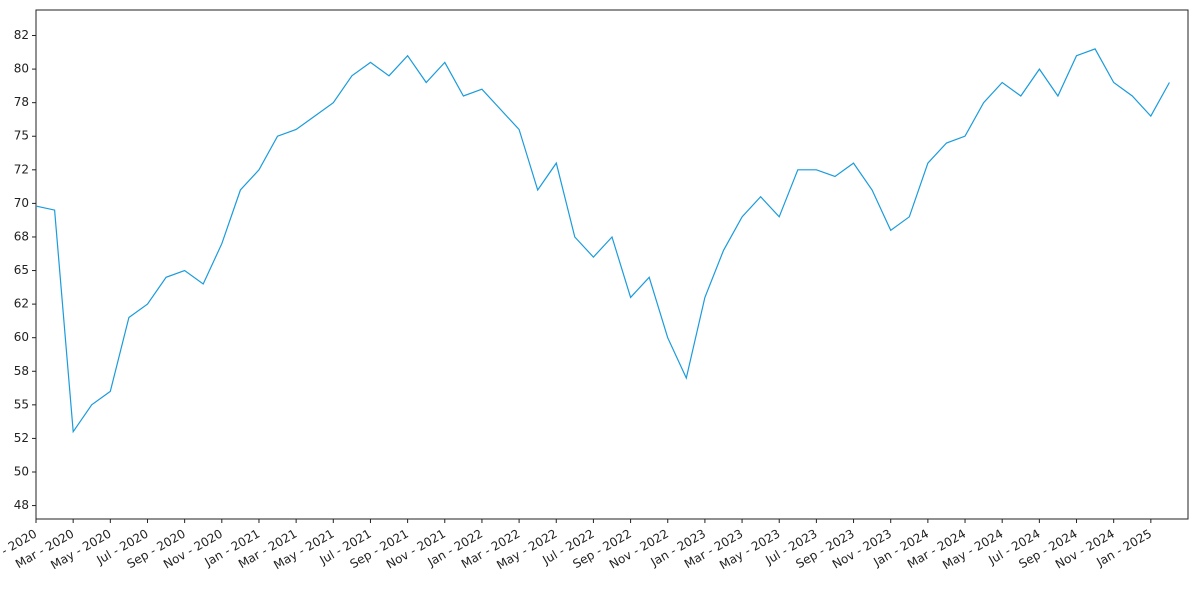 The height and width of the screenshot is (600, 1200). What do you see at coordinates (21, 337) in the screenshot?
I see `y-tick-label: 60` at bounding box center [21, 337].